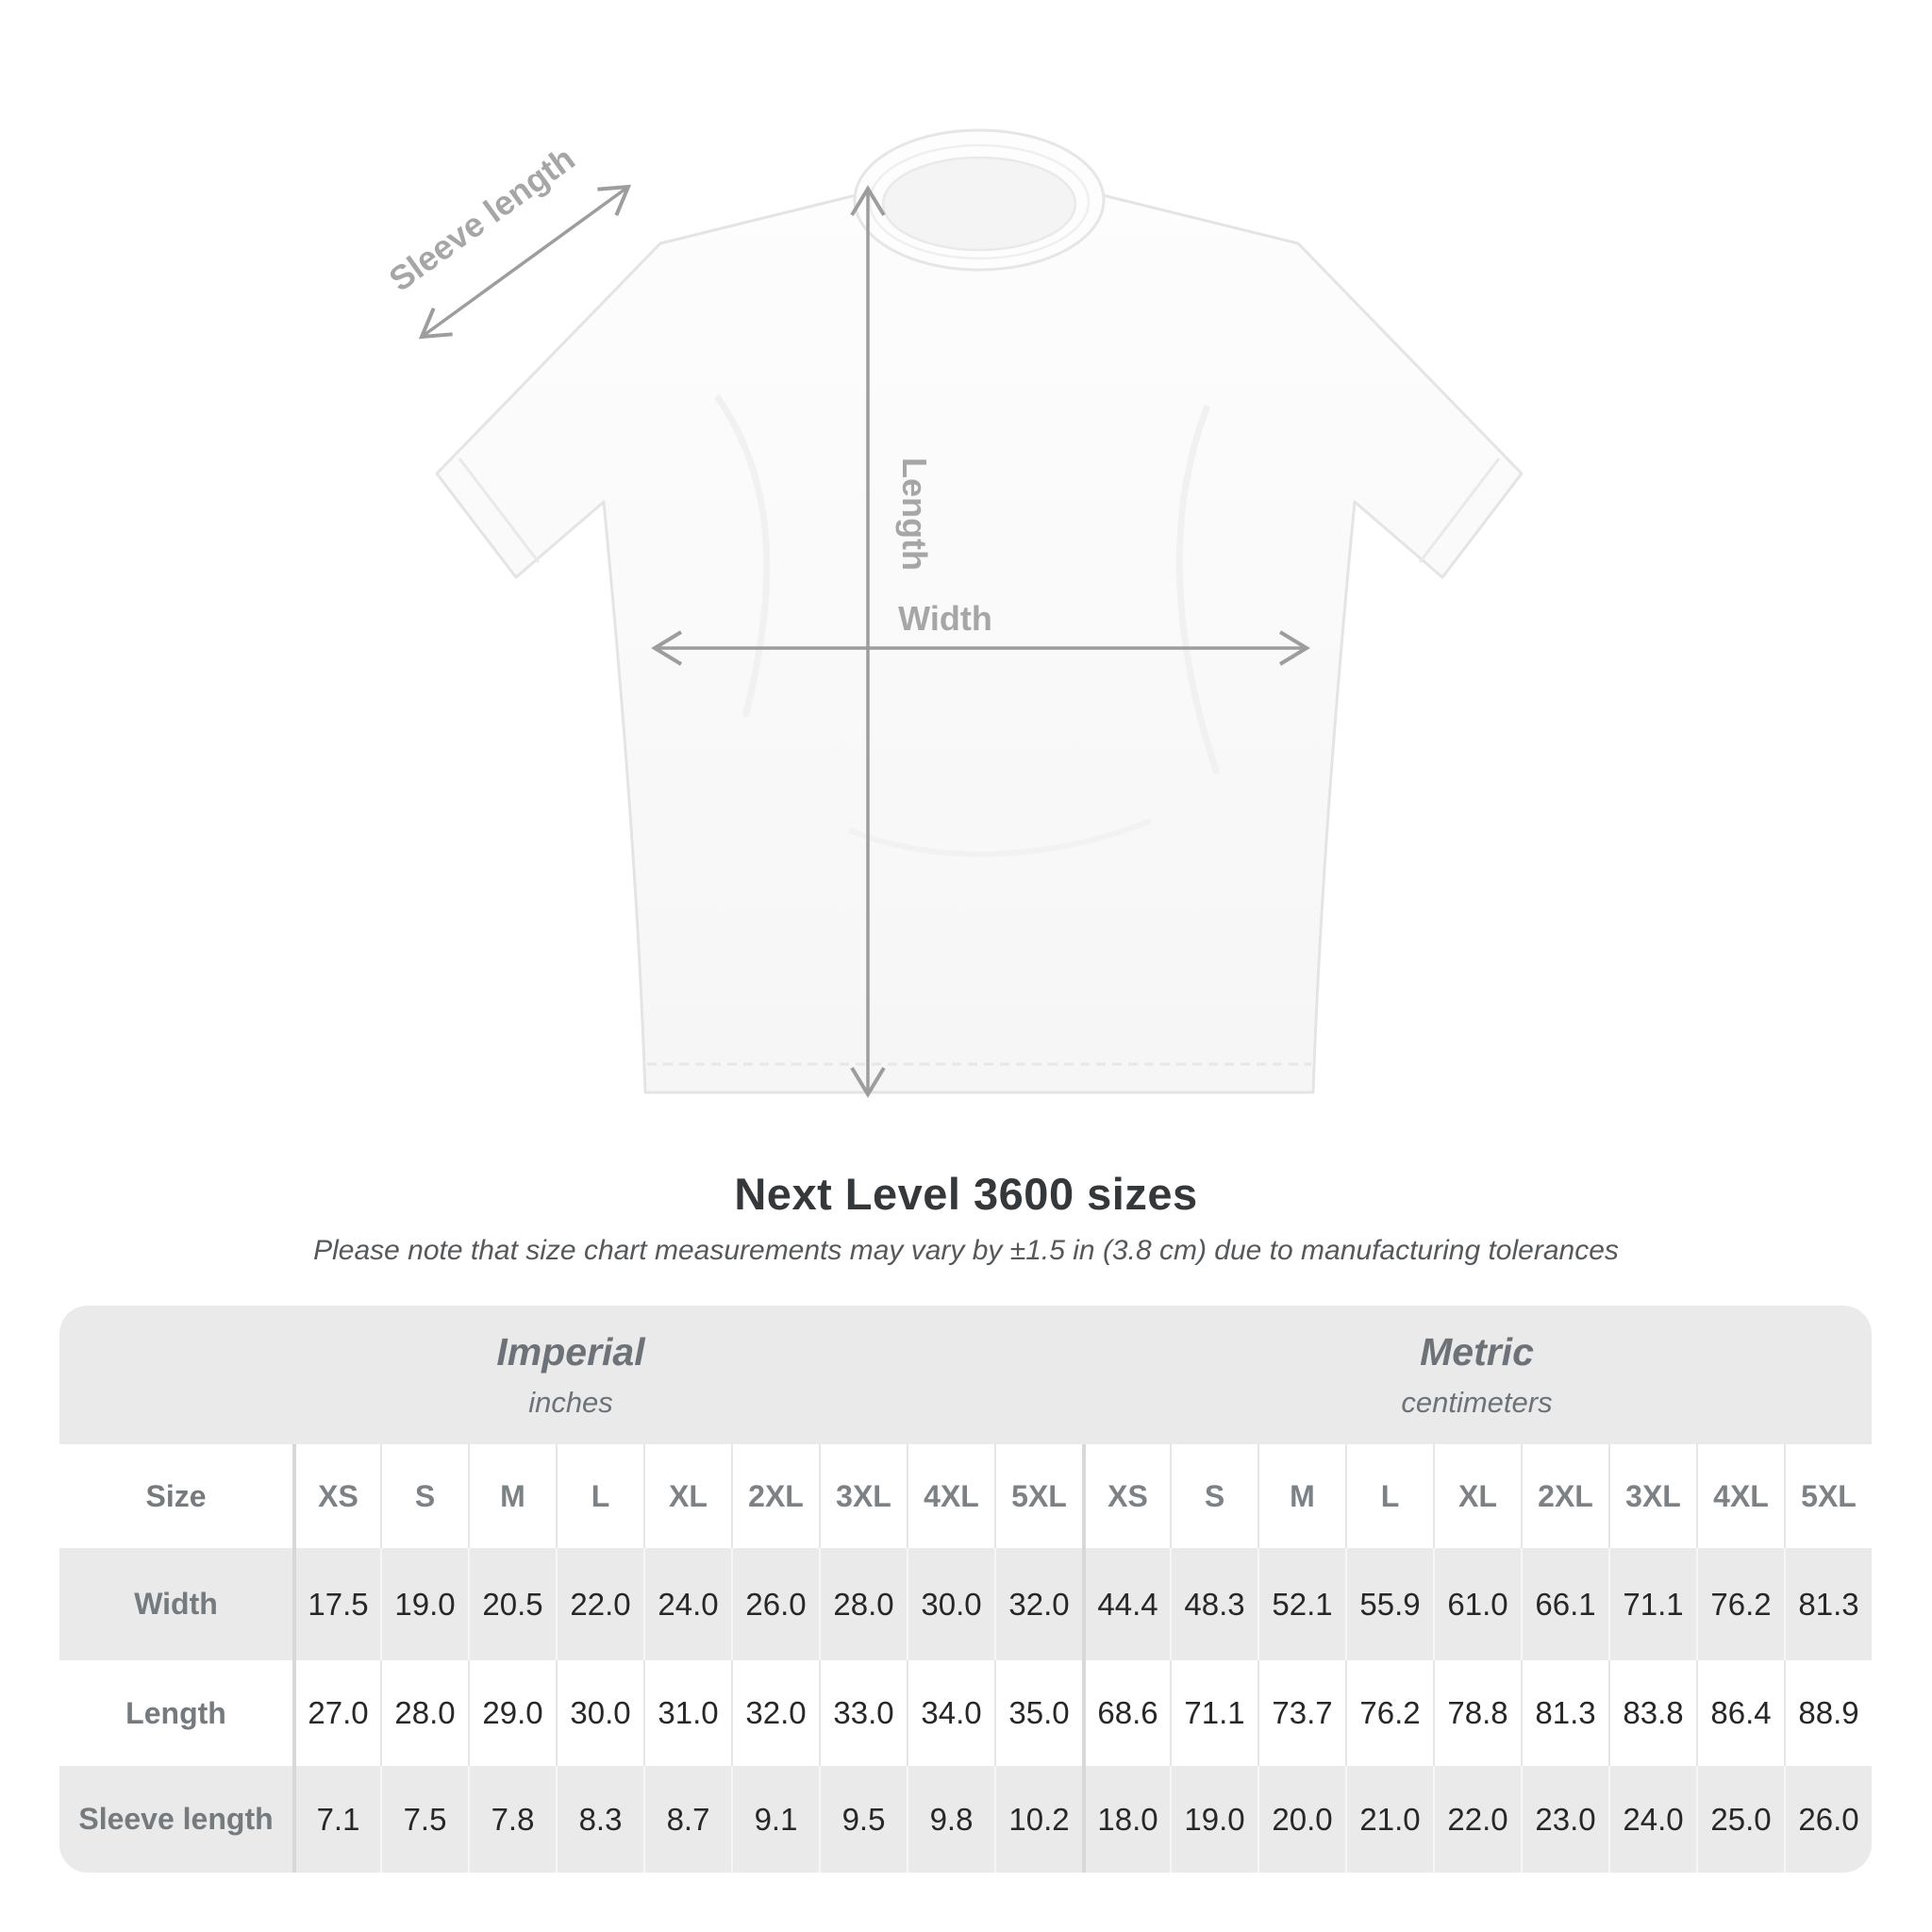 The image size is (1932, 1932). Describe the element at coordinates (1477, 1402) in the screenshot. I see `metric-unit-label: centimeters` at that location.